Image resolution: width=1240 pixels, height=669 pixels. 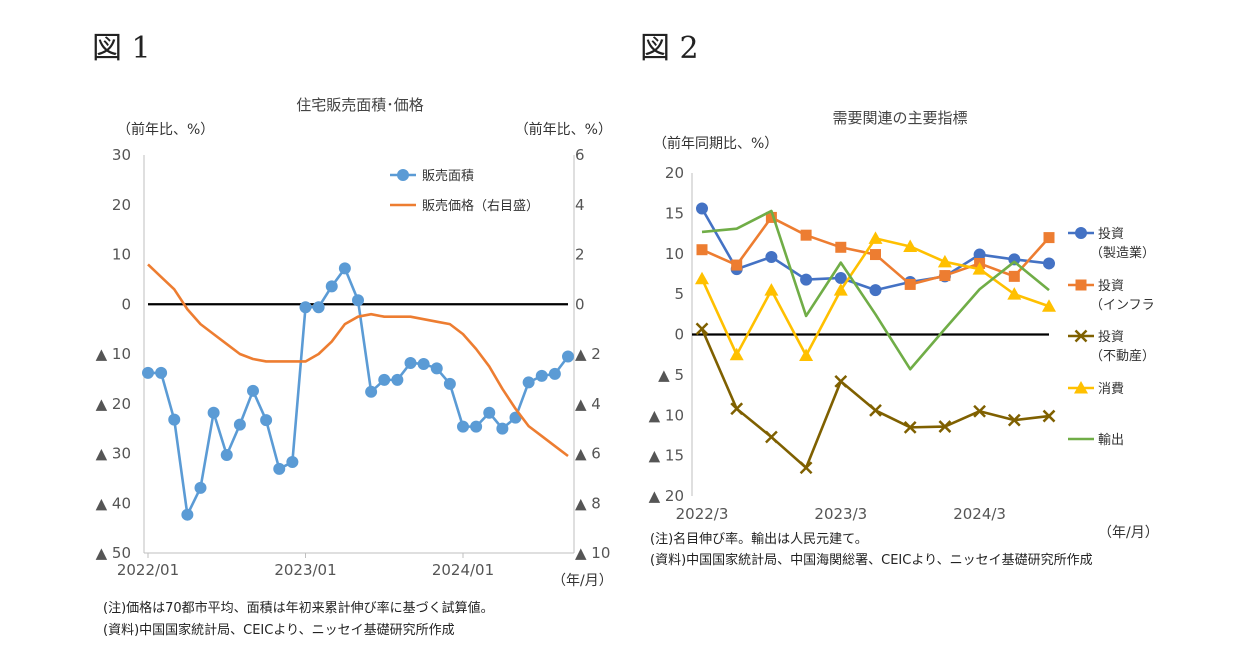 What do you see at coordinates (298, 608) in the screenshot?
I see `chart-1-note: (注)価格は70都市平均、面積は年初来累計伸び率に基づく試算値。` at bounding box center [298, 608].